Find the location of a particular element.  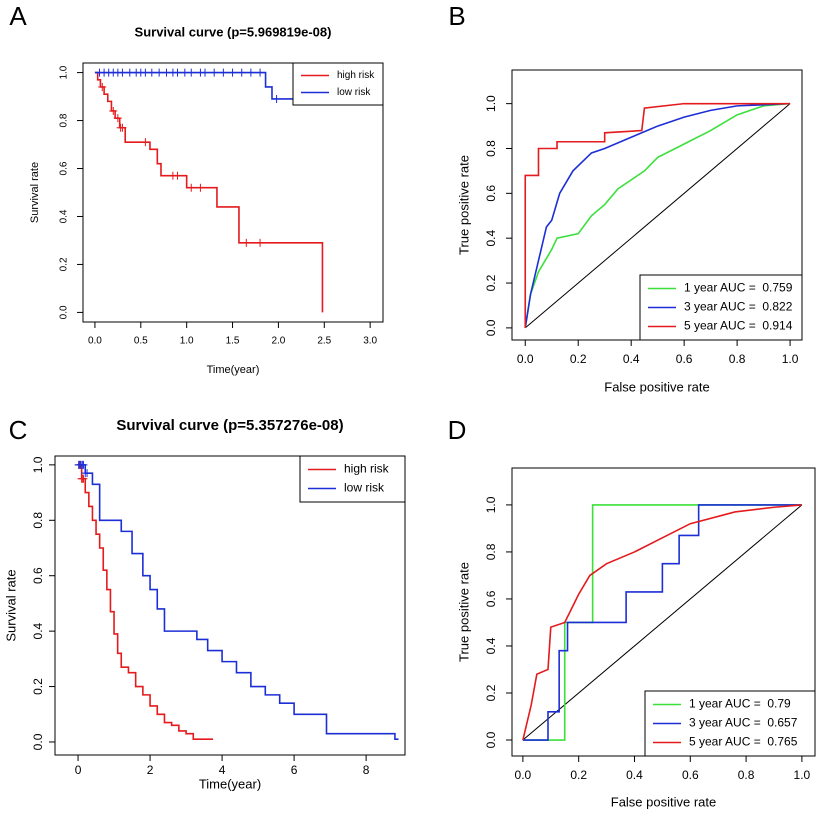

x-tick-label: 4 is located at coordinates (222, 770).